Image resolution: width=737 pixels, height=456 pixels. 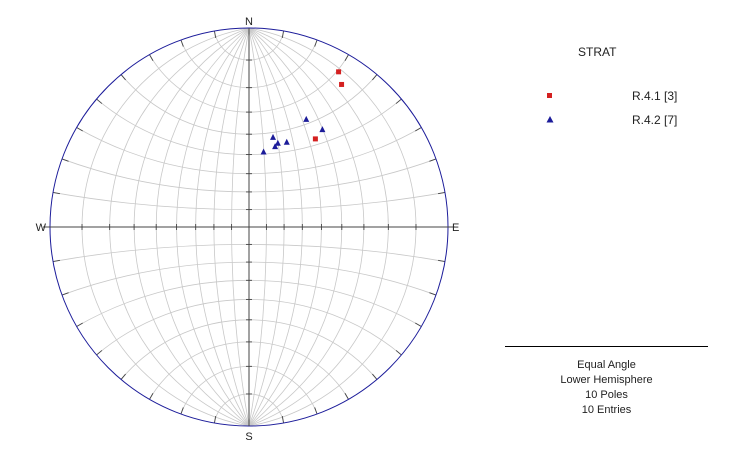 I want to click on hemisphere-label: Lower Hemisphere, so click(x=606, y=380).